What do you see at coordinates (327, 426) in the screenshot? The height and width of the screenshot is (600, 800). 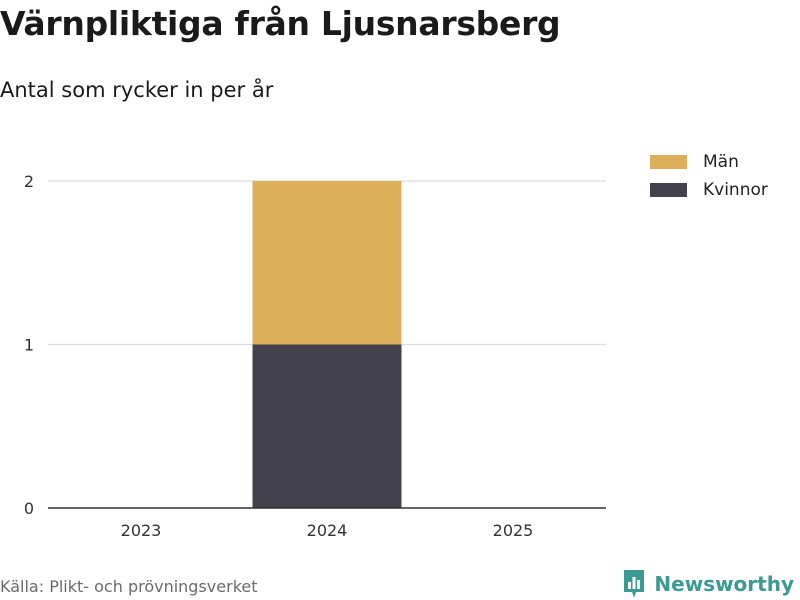 I see `bar-kvinnor-2024` at bounding box center [327, 426].